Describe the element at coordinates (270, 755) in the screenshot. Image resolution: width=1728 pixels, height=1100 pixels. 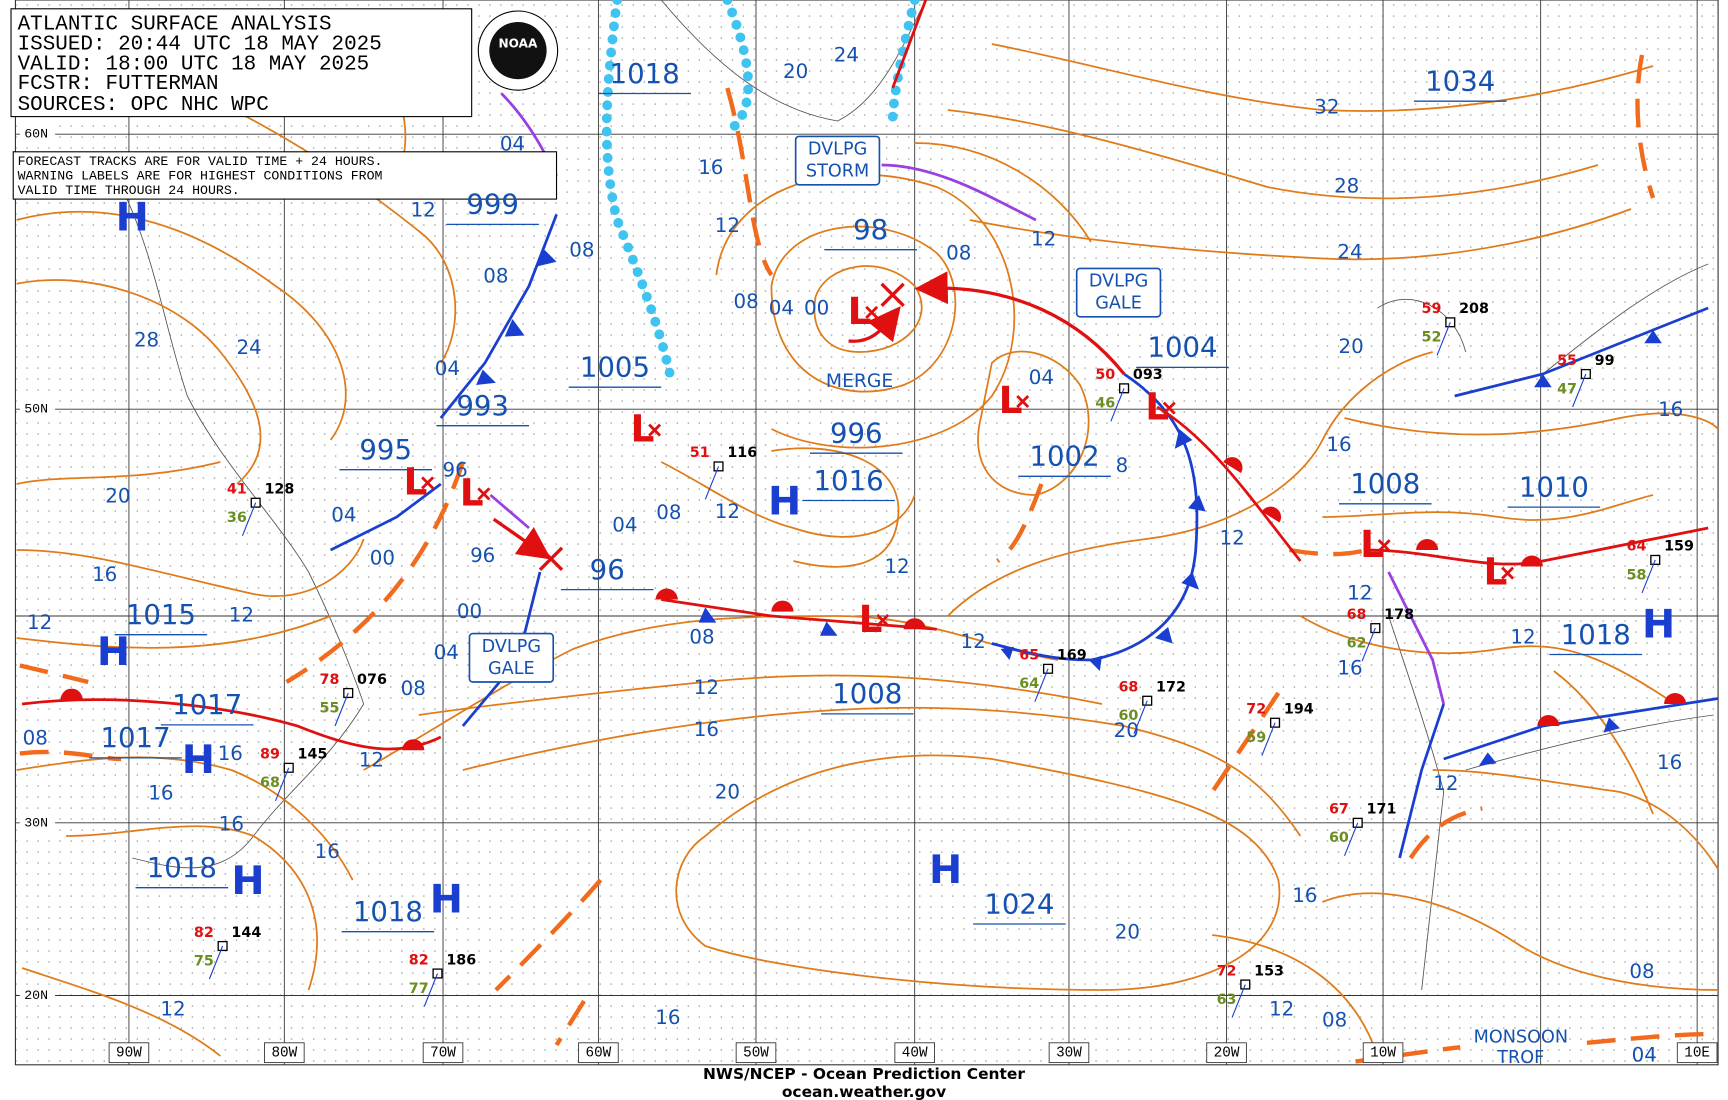
I see `station-temp: 89` at that location.